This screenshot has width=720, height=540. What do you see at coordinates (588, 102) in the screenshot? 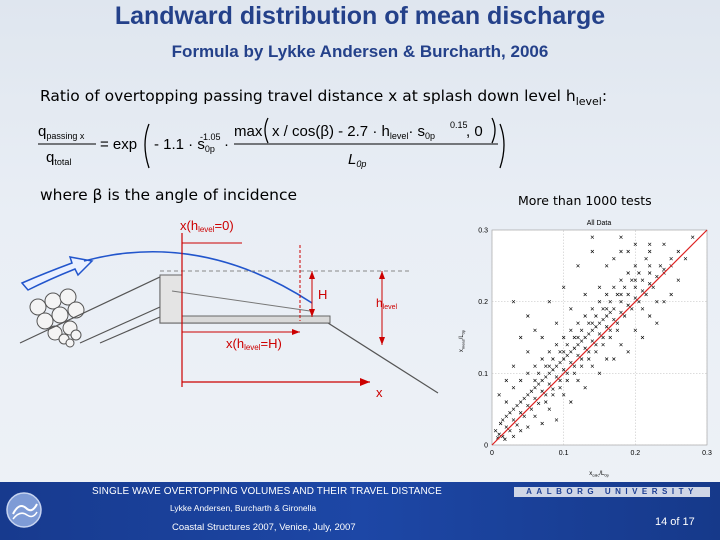
I see `ratio-sub: level` at bounding box center [588, 102].